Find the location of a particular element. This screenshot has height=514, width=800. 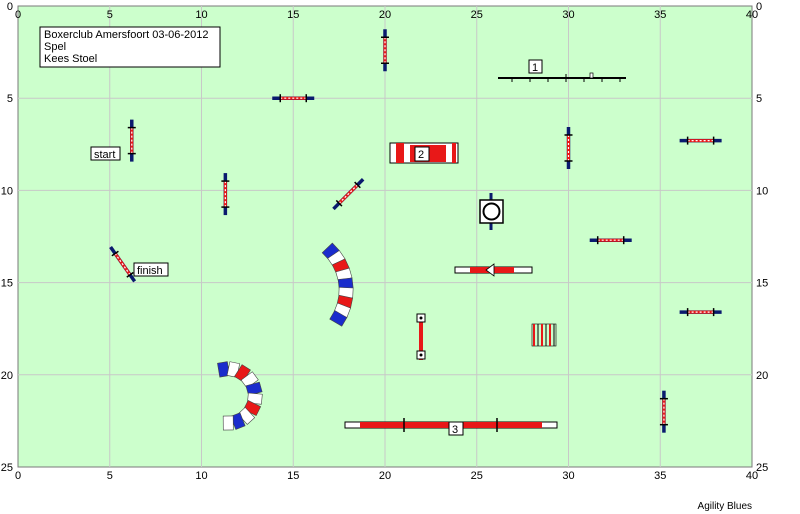

weave-poles is located at coordinates (544, 335).